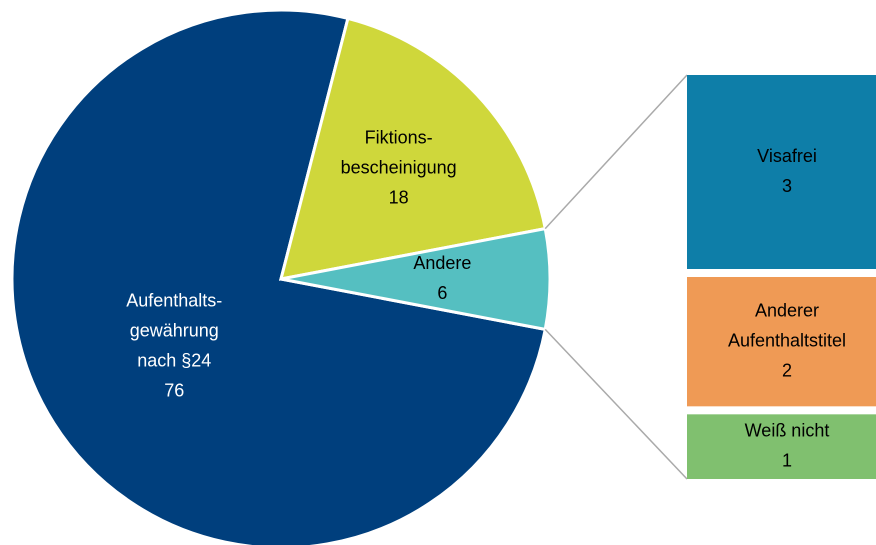  I want to click on label-line: nach §24, so click(174, 360).